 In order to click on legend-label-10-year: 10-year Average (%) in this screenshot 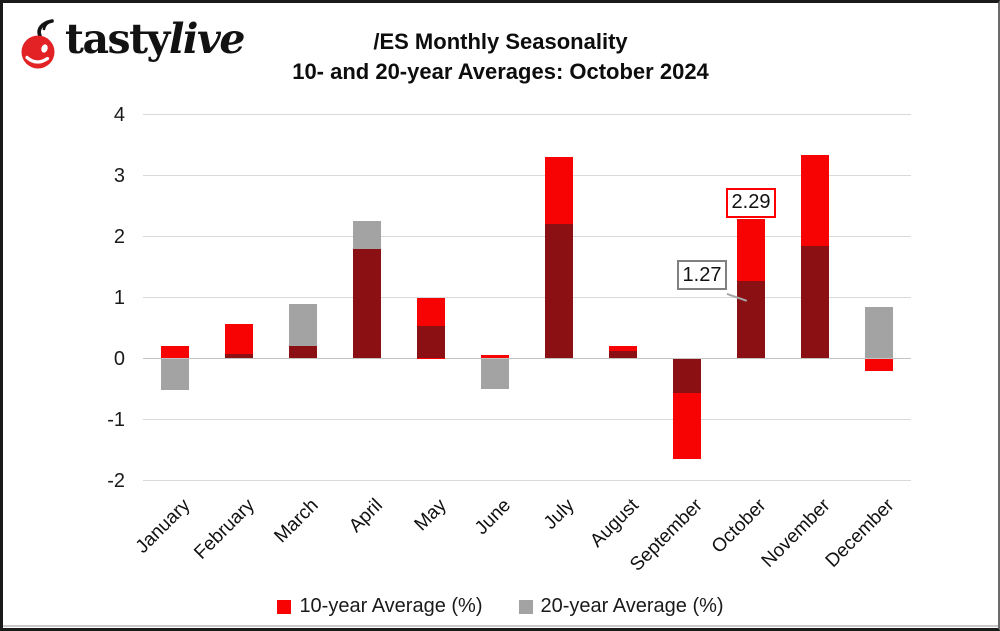, I will do `click(391, 606)`.